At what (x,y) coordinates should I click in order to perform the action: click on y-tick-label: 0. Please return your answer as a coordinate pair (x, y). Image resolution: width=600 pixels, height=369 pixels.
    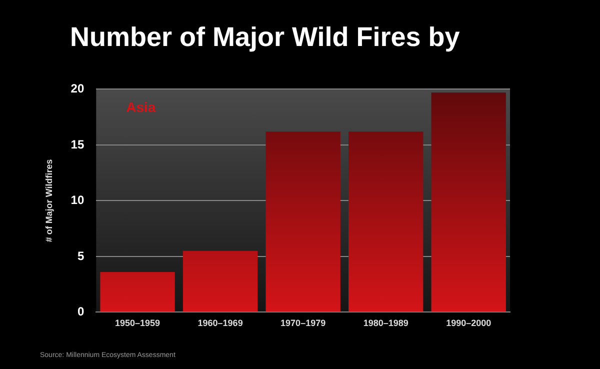
    Looking at the image, I should click on (80, 311).